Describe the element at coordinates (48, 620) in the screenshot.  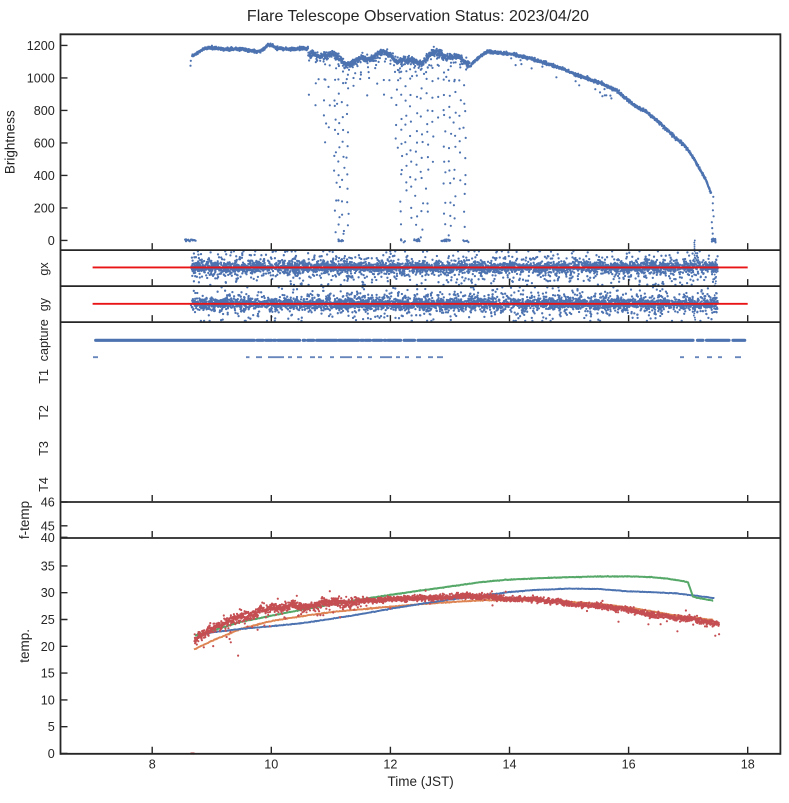
I see `svg-text: 25` at that location.